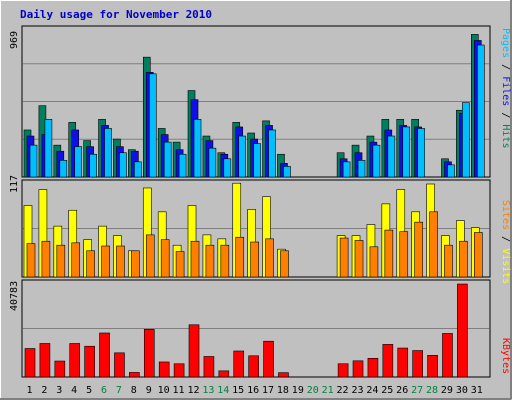 This screenshot has height=400, width=512. What do you see at coordinates (372, 390) in the screenshot?
I see `x-tick-label-24: 24` at bounding box center [372, 390].